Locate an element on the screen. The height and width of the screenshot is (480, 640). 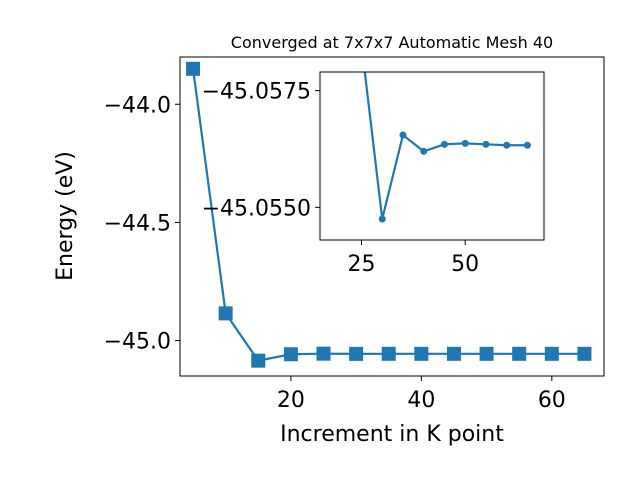
inset-series-line is located at coordinates (445, 146).